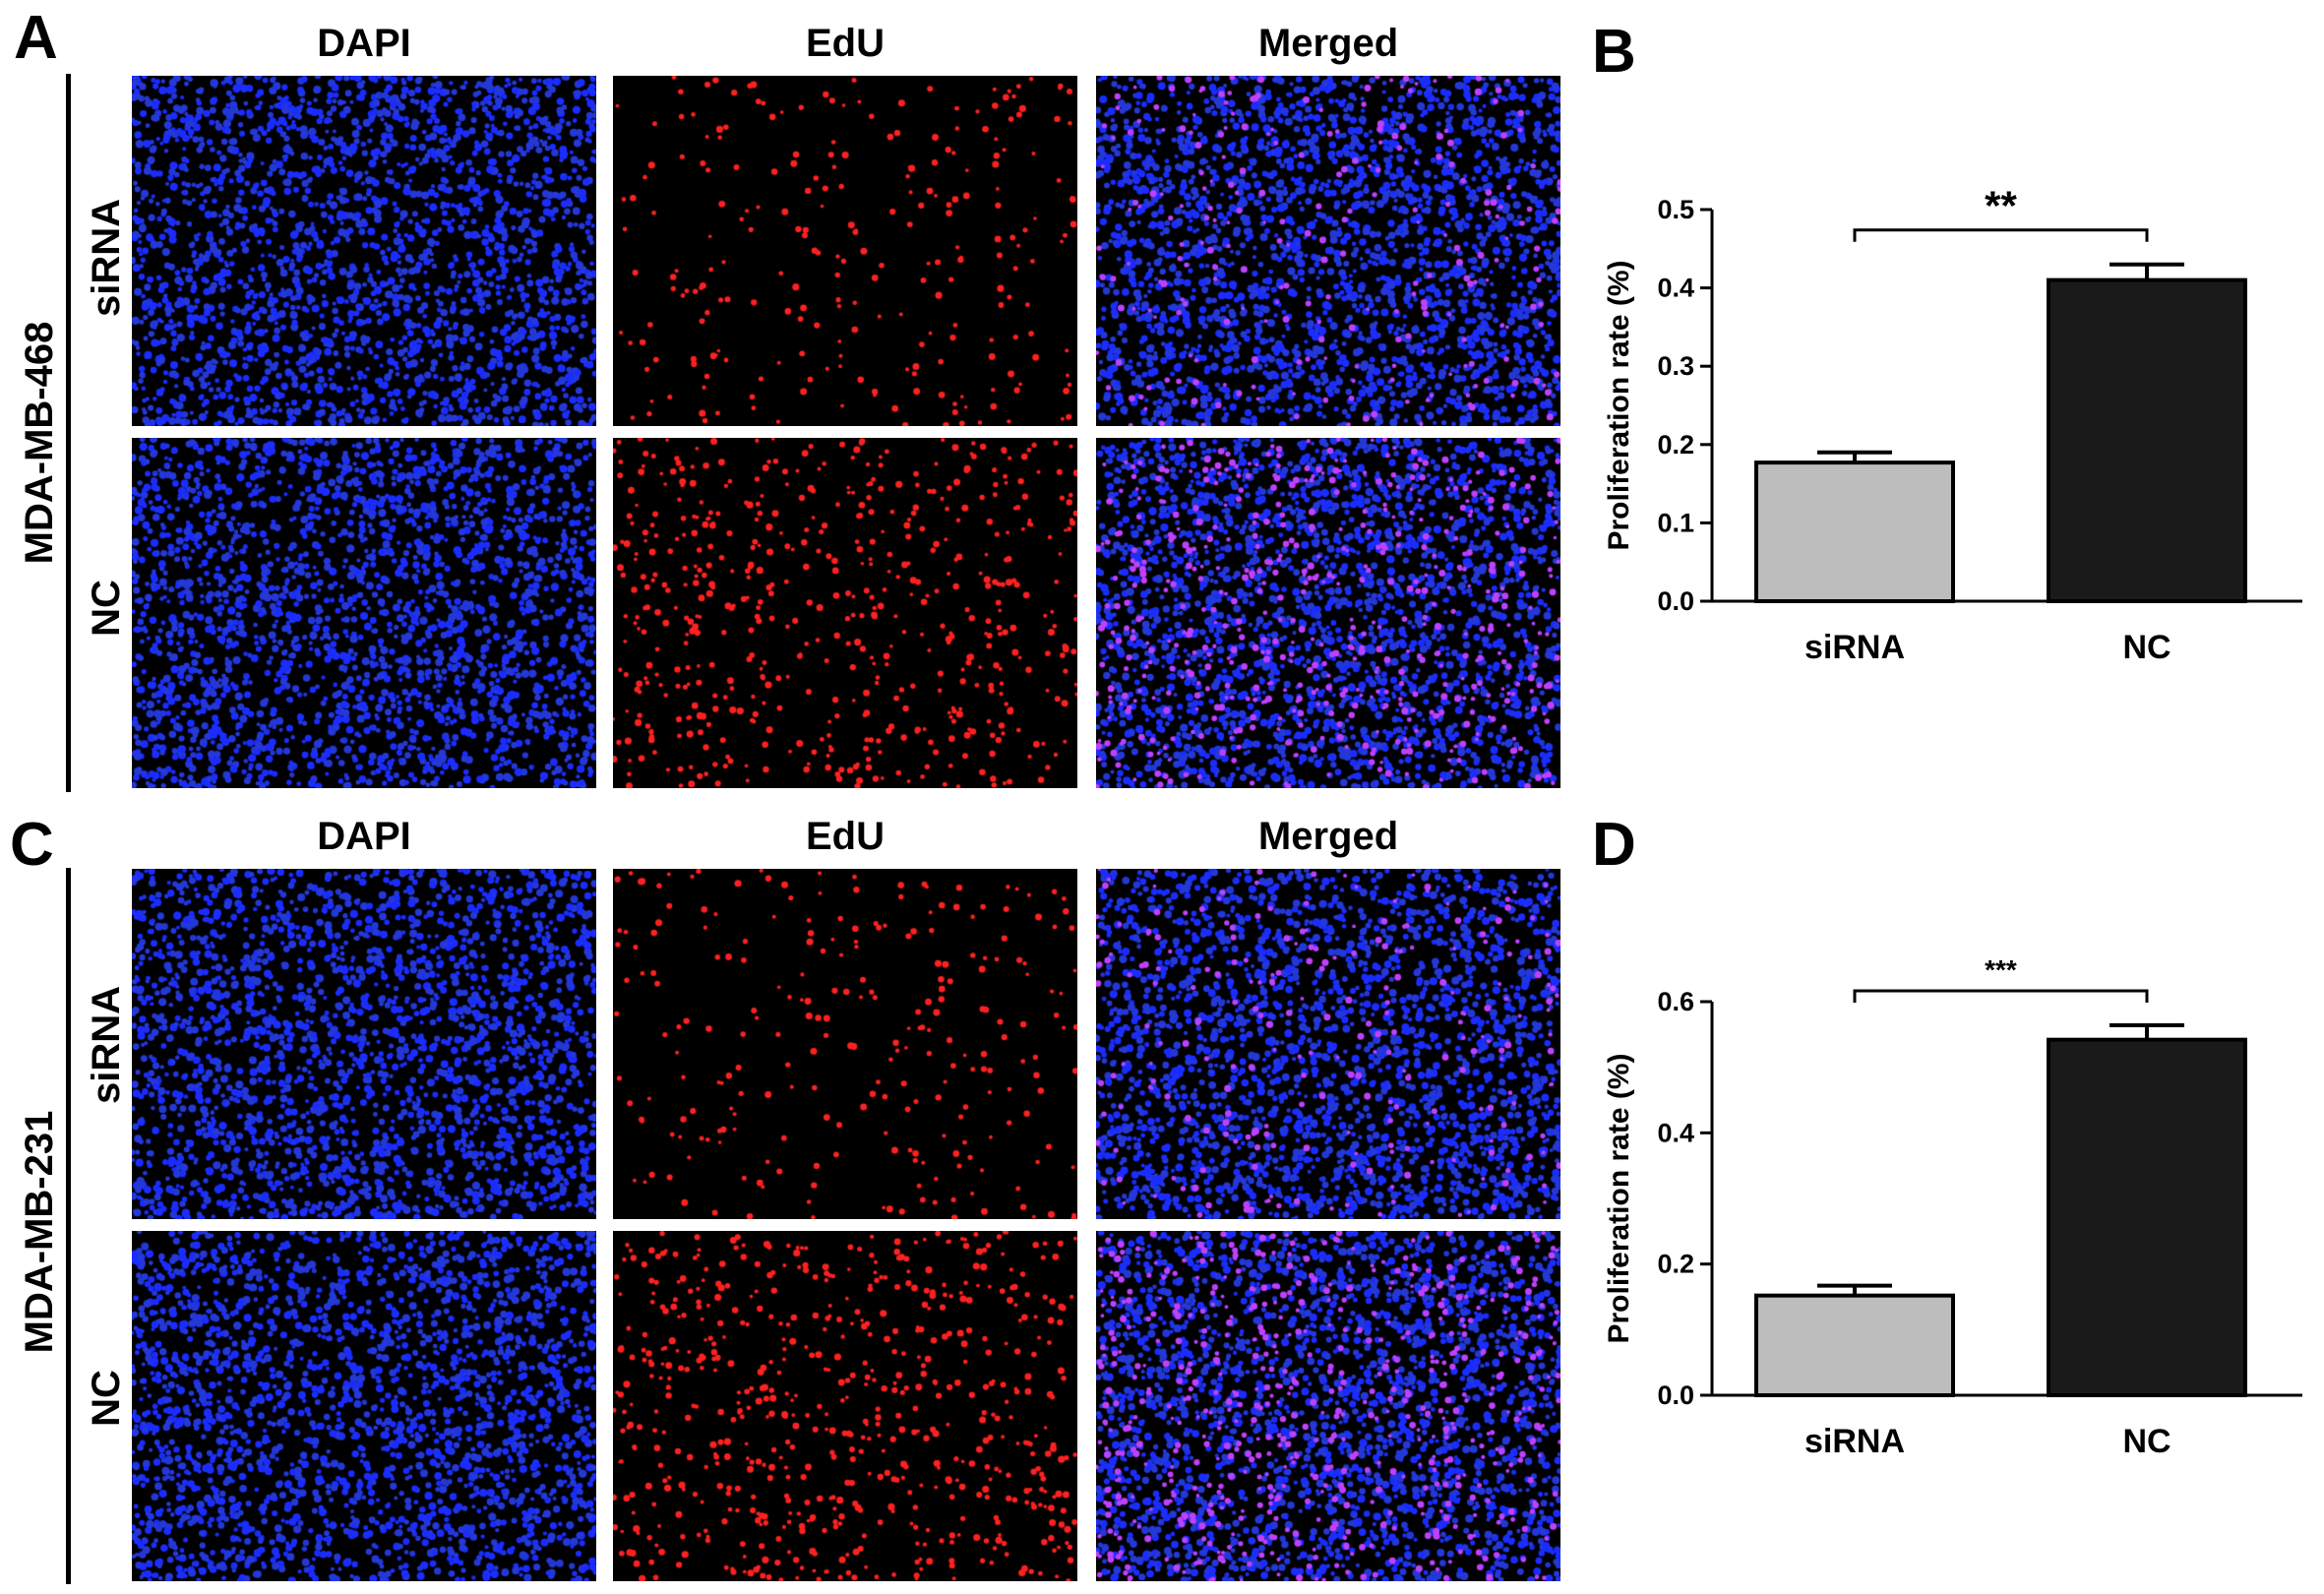  I want to click on y-tick-label: 0.1, so click(1675, 523).